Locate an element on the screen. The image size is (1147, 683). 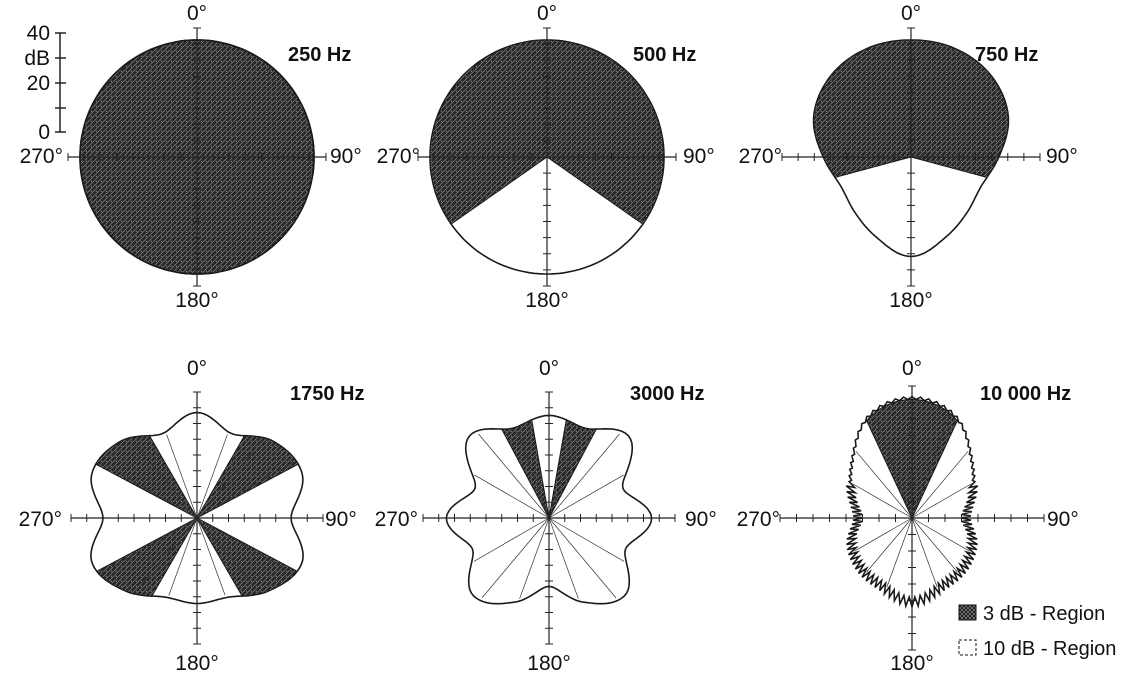
polar-plot-500hz is located at coordinates (547, 157).